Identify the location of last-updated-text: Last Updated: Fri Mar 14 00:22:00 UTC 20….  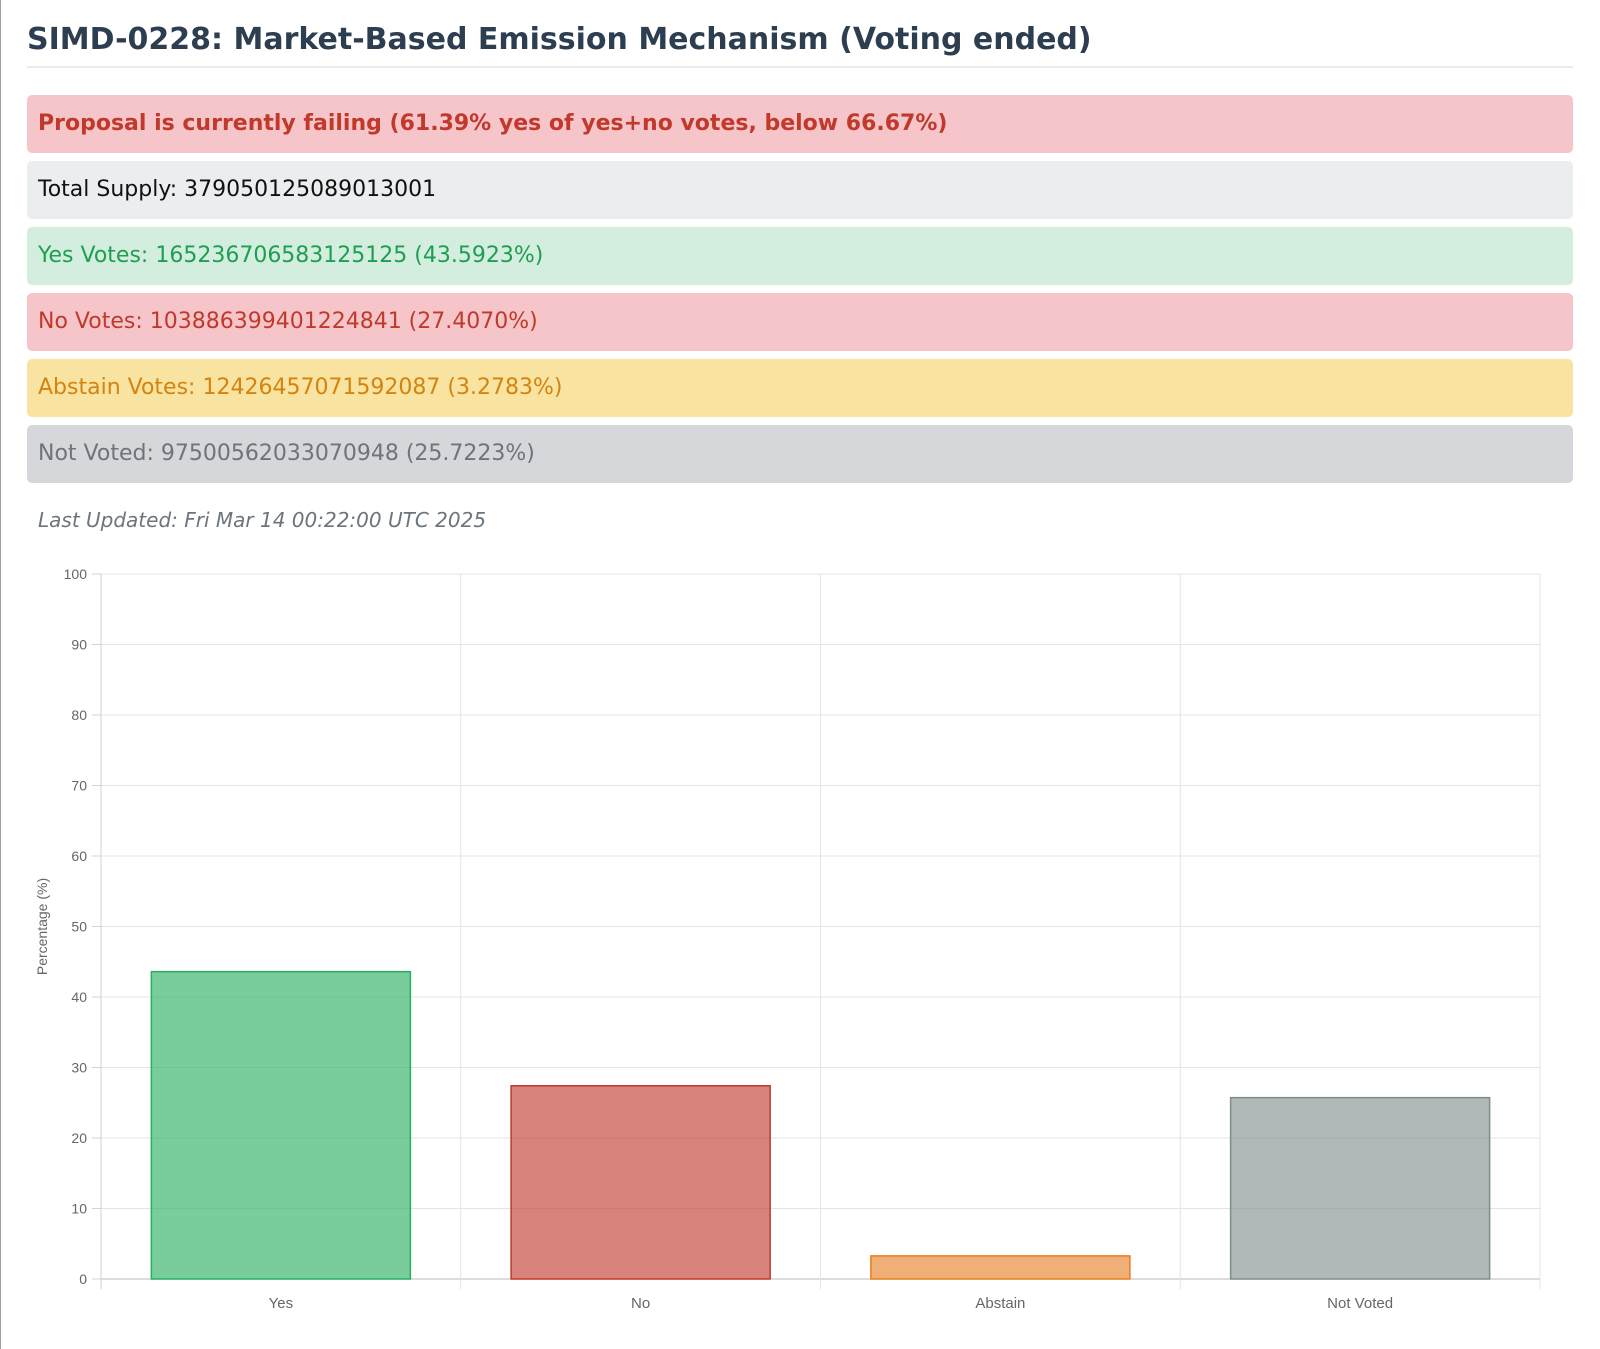
(262, 520).